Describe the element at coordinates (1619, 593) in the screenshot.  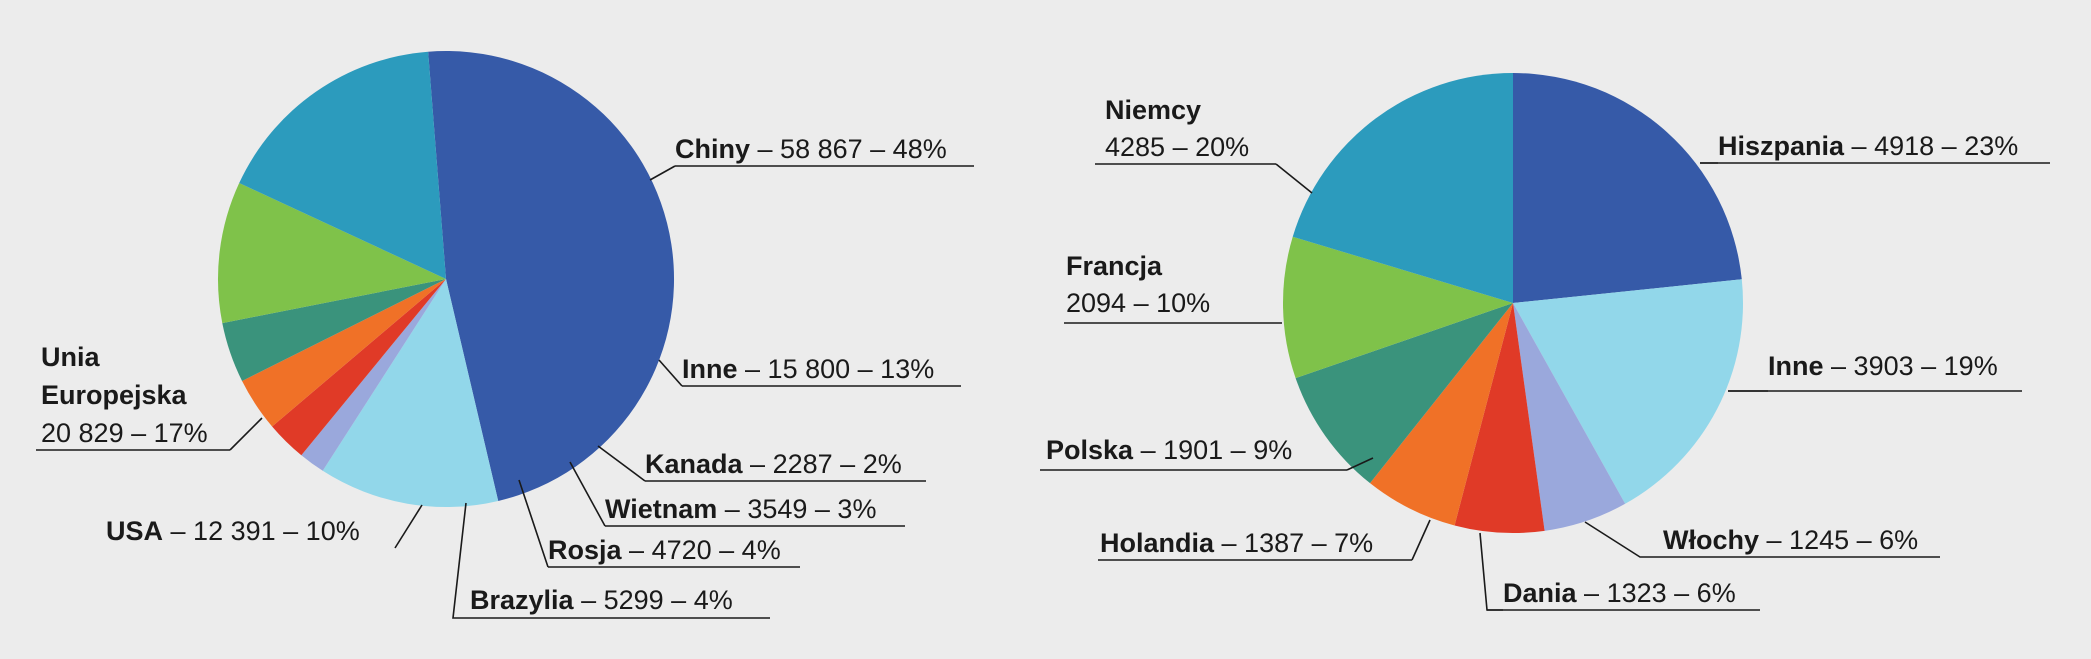
I see `slice-label-line: Dania – 1323 – 6%` at that location.